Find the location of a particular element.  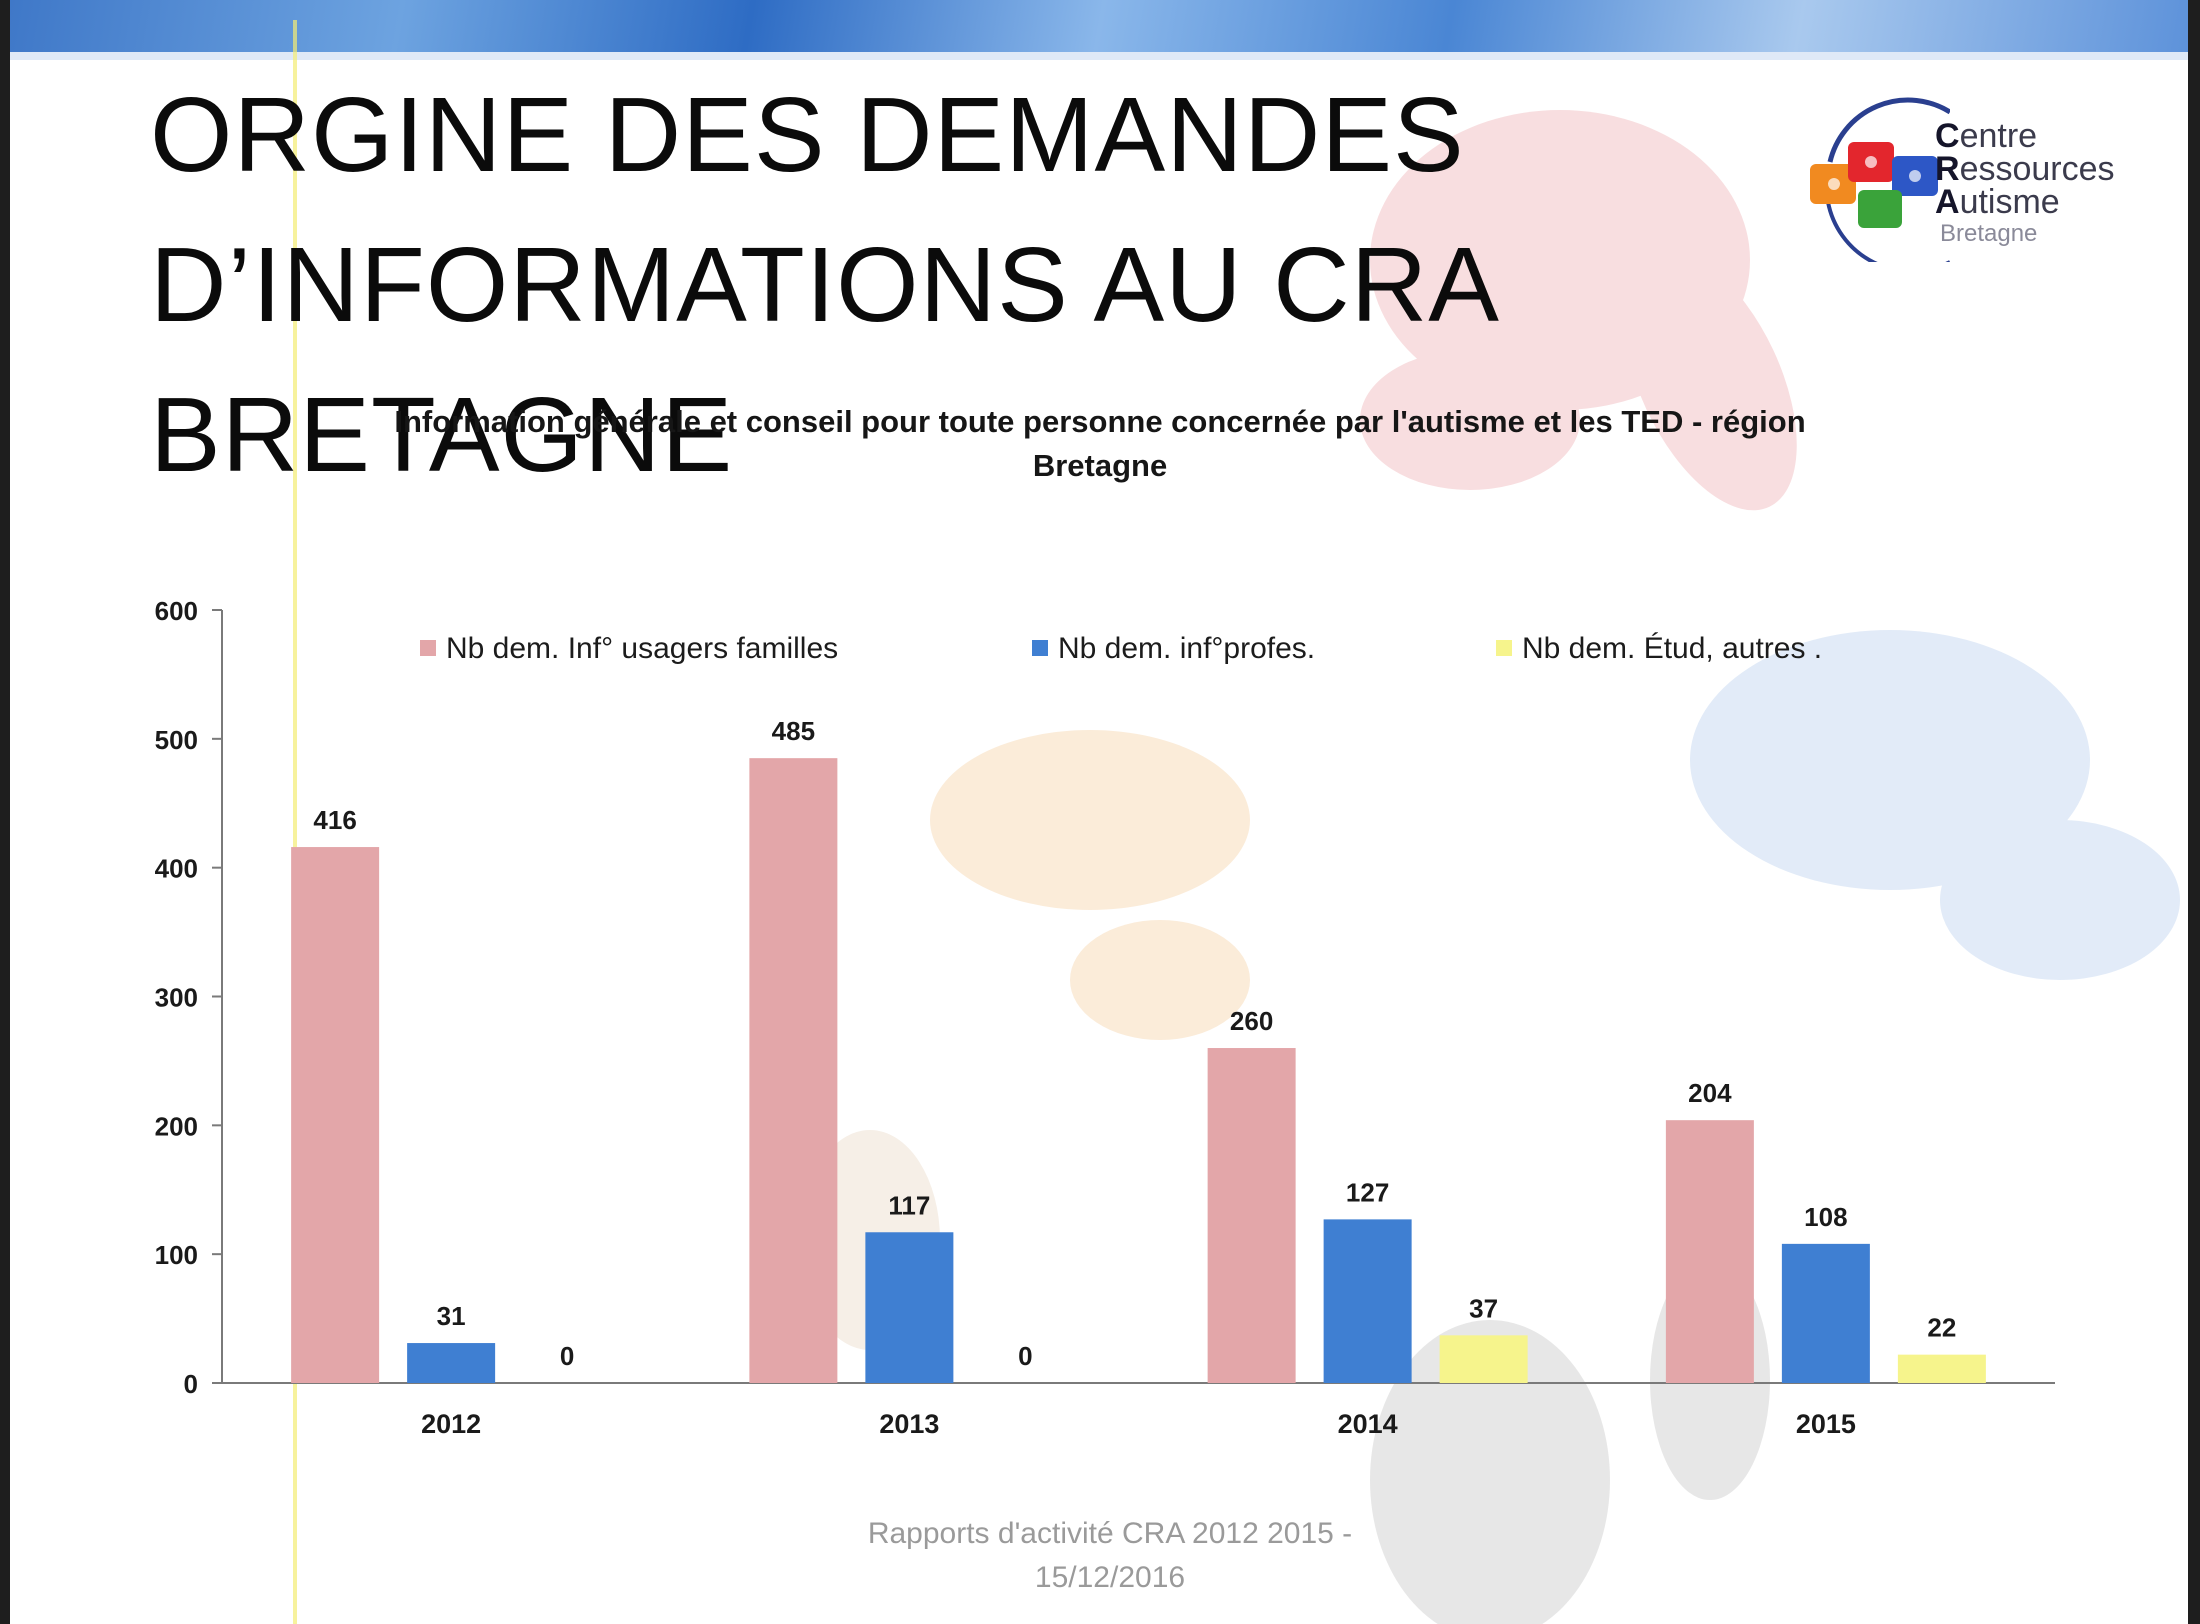

x-tick-label-2013: 2013 is located at coordinates (909, 1424).